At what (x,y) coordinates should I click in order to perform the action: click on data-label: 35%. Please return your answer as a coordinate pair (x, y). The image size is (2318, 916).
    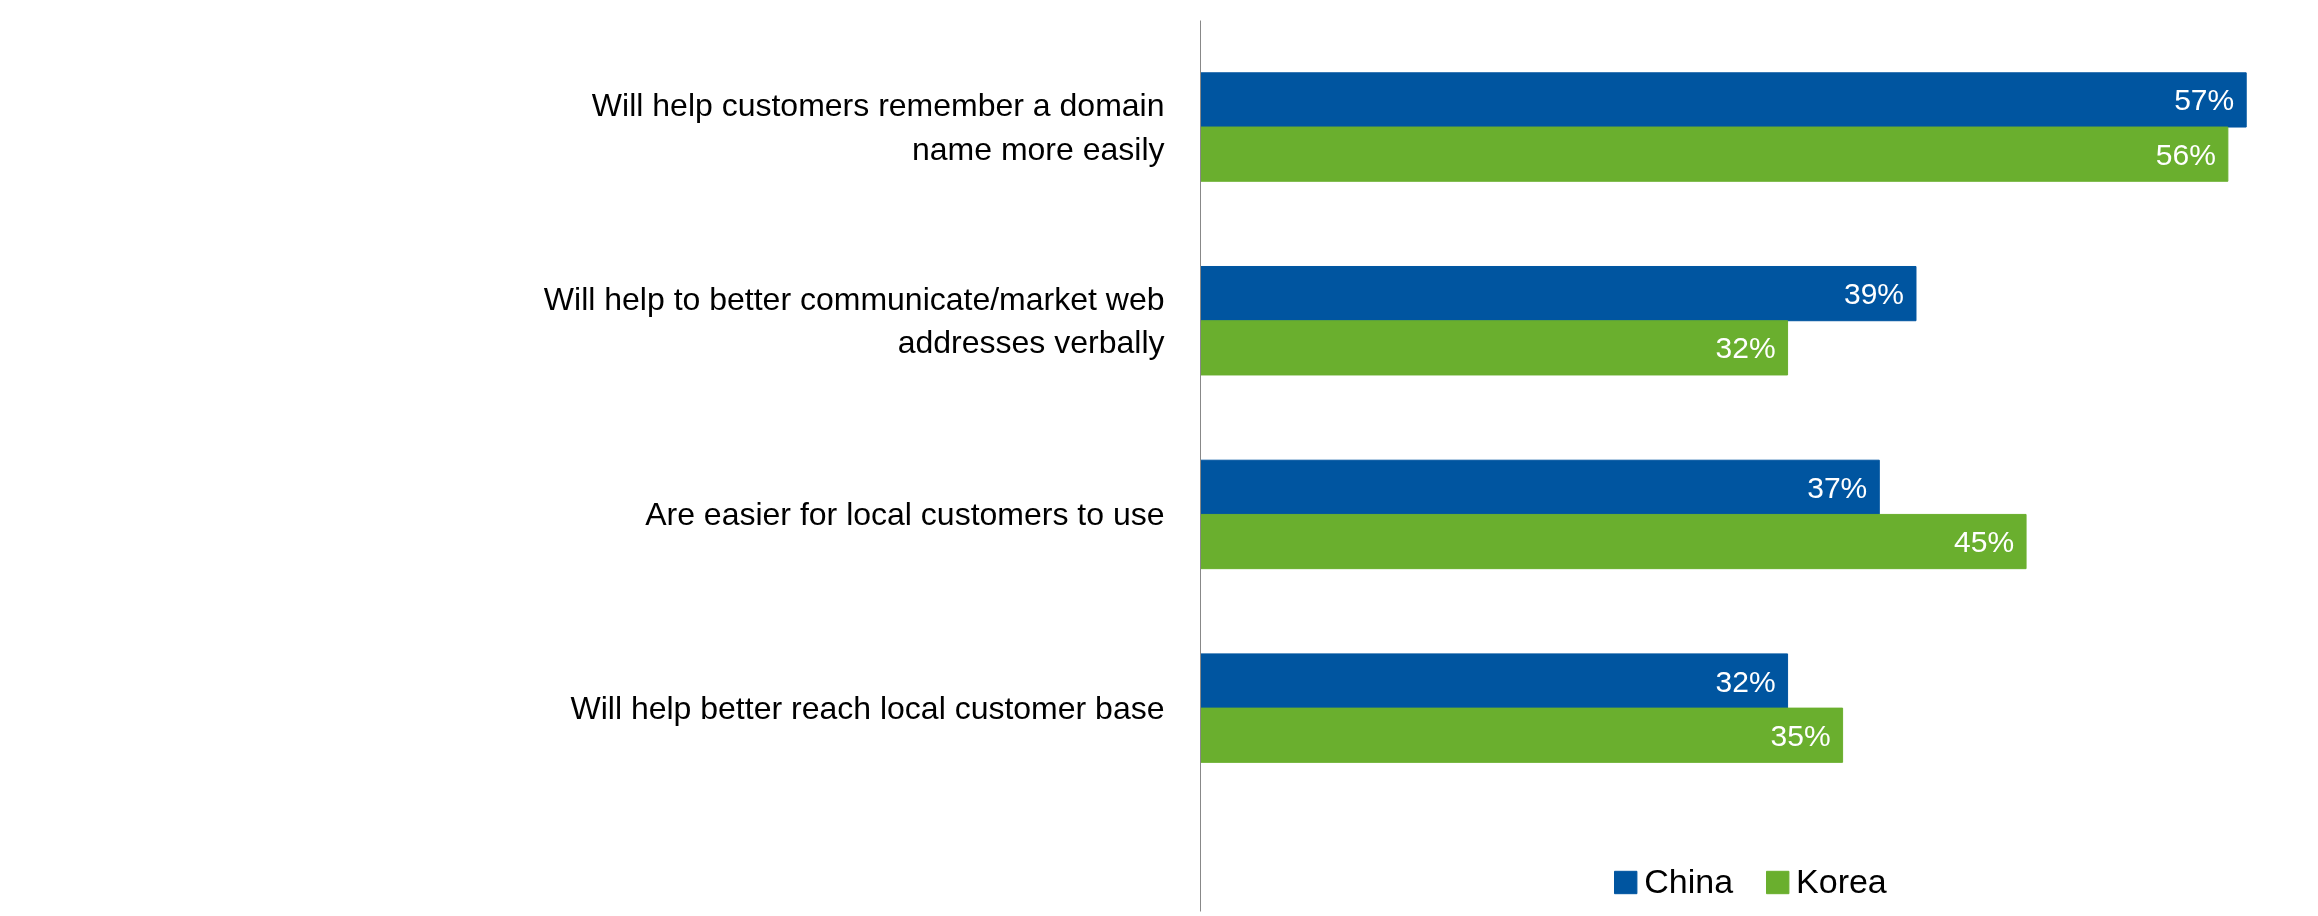
    Looking at the image, I should click on (1800, 735).